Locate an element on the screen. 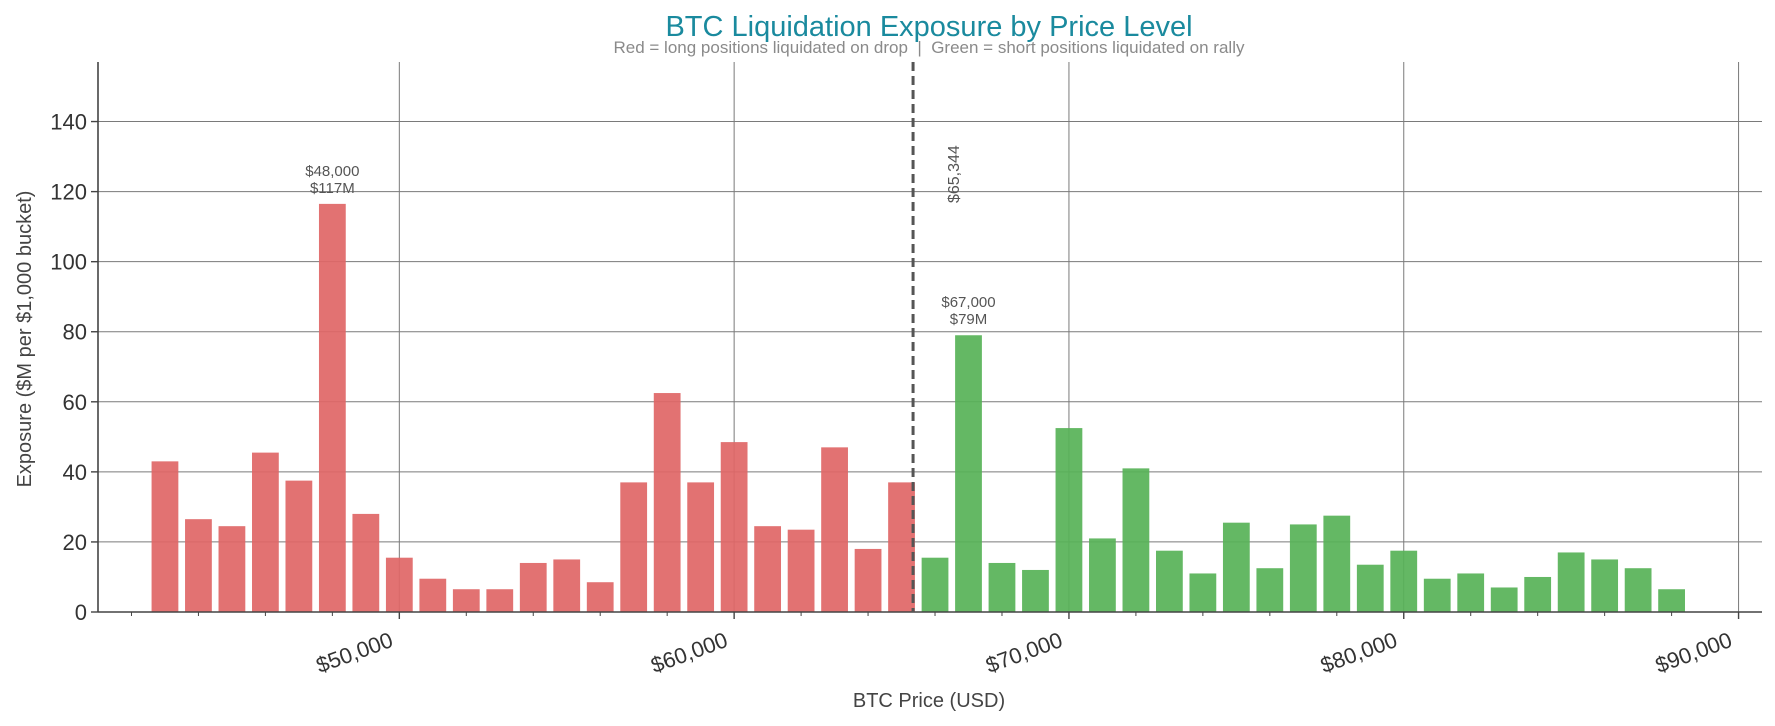 The height and width of the screenshot is (726, 1775). current-price-label: $65,344 is located at coordinates (954, 174).